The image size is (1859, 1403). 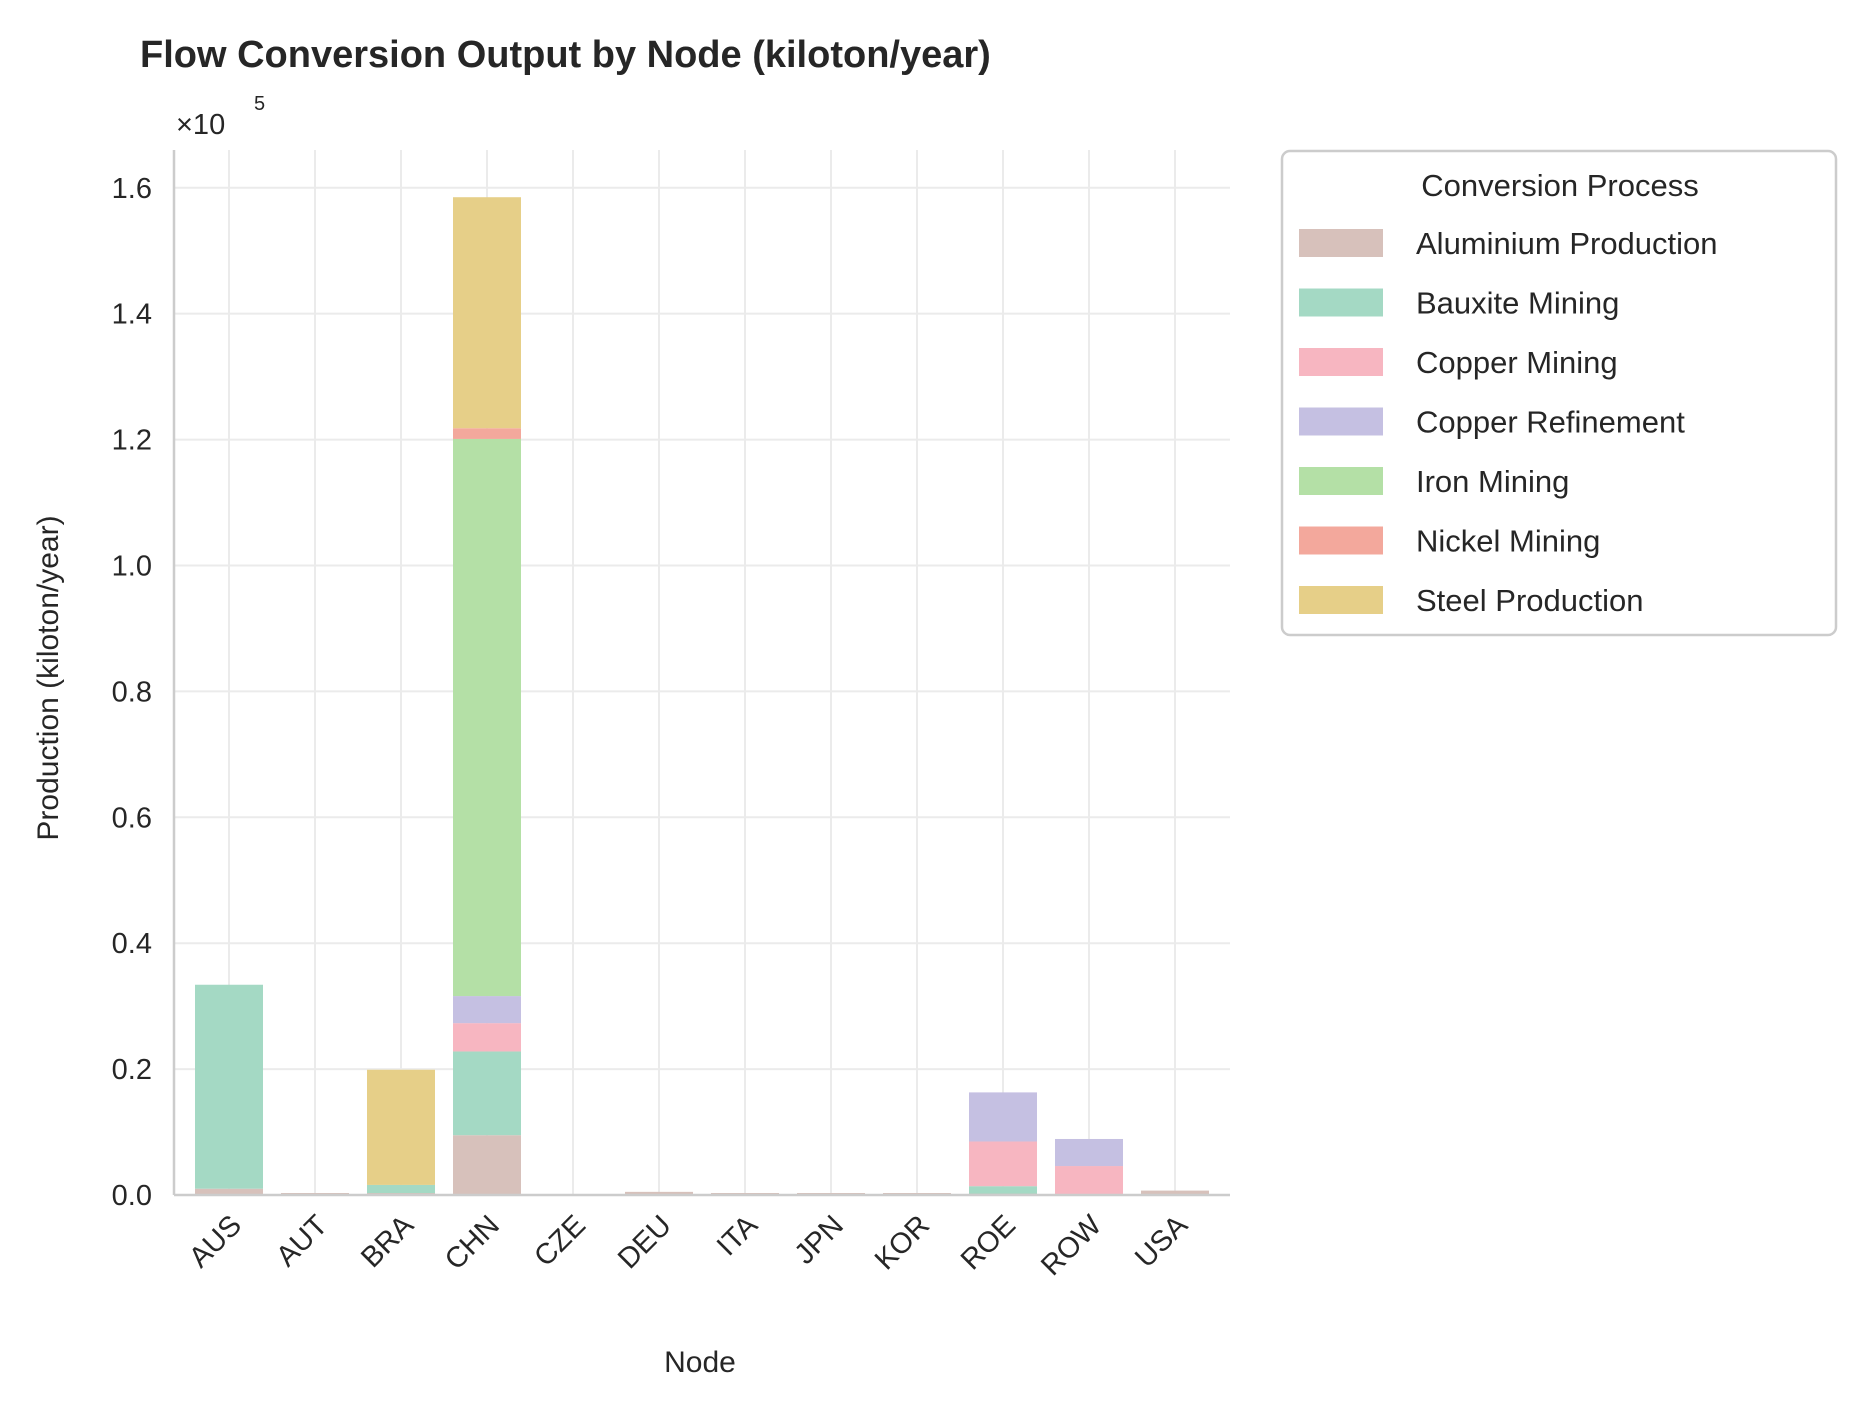 I want to click on y-tick-label: 0.4, so click(x=132, y=944).